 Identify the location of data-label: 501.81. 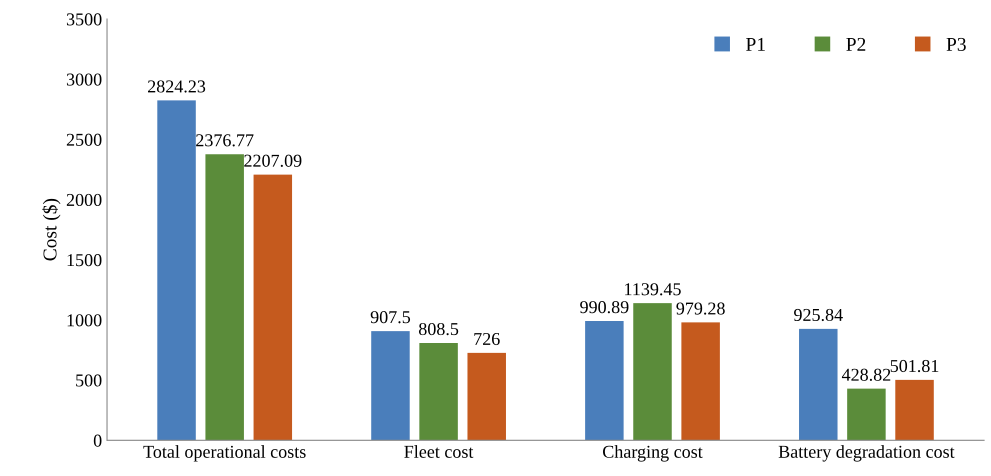
(914, 366).